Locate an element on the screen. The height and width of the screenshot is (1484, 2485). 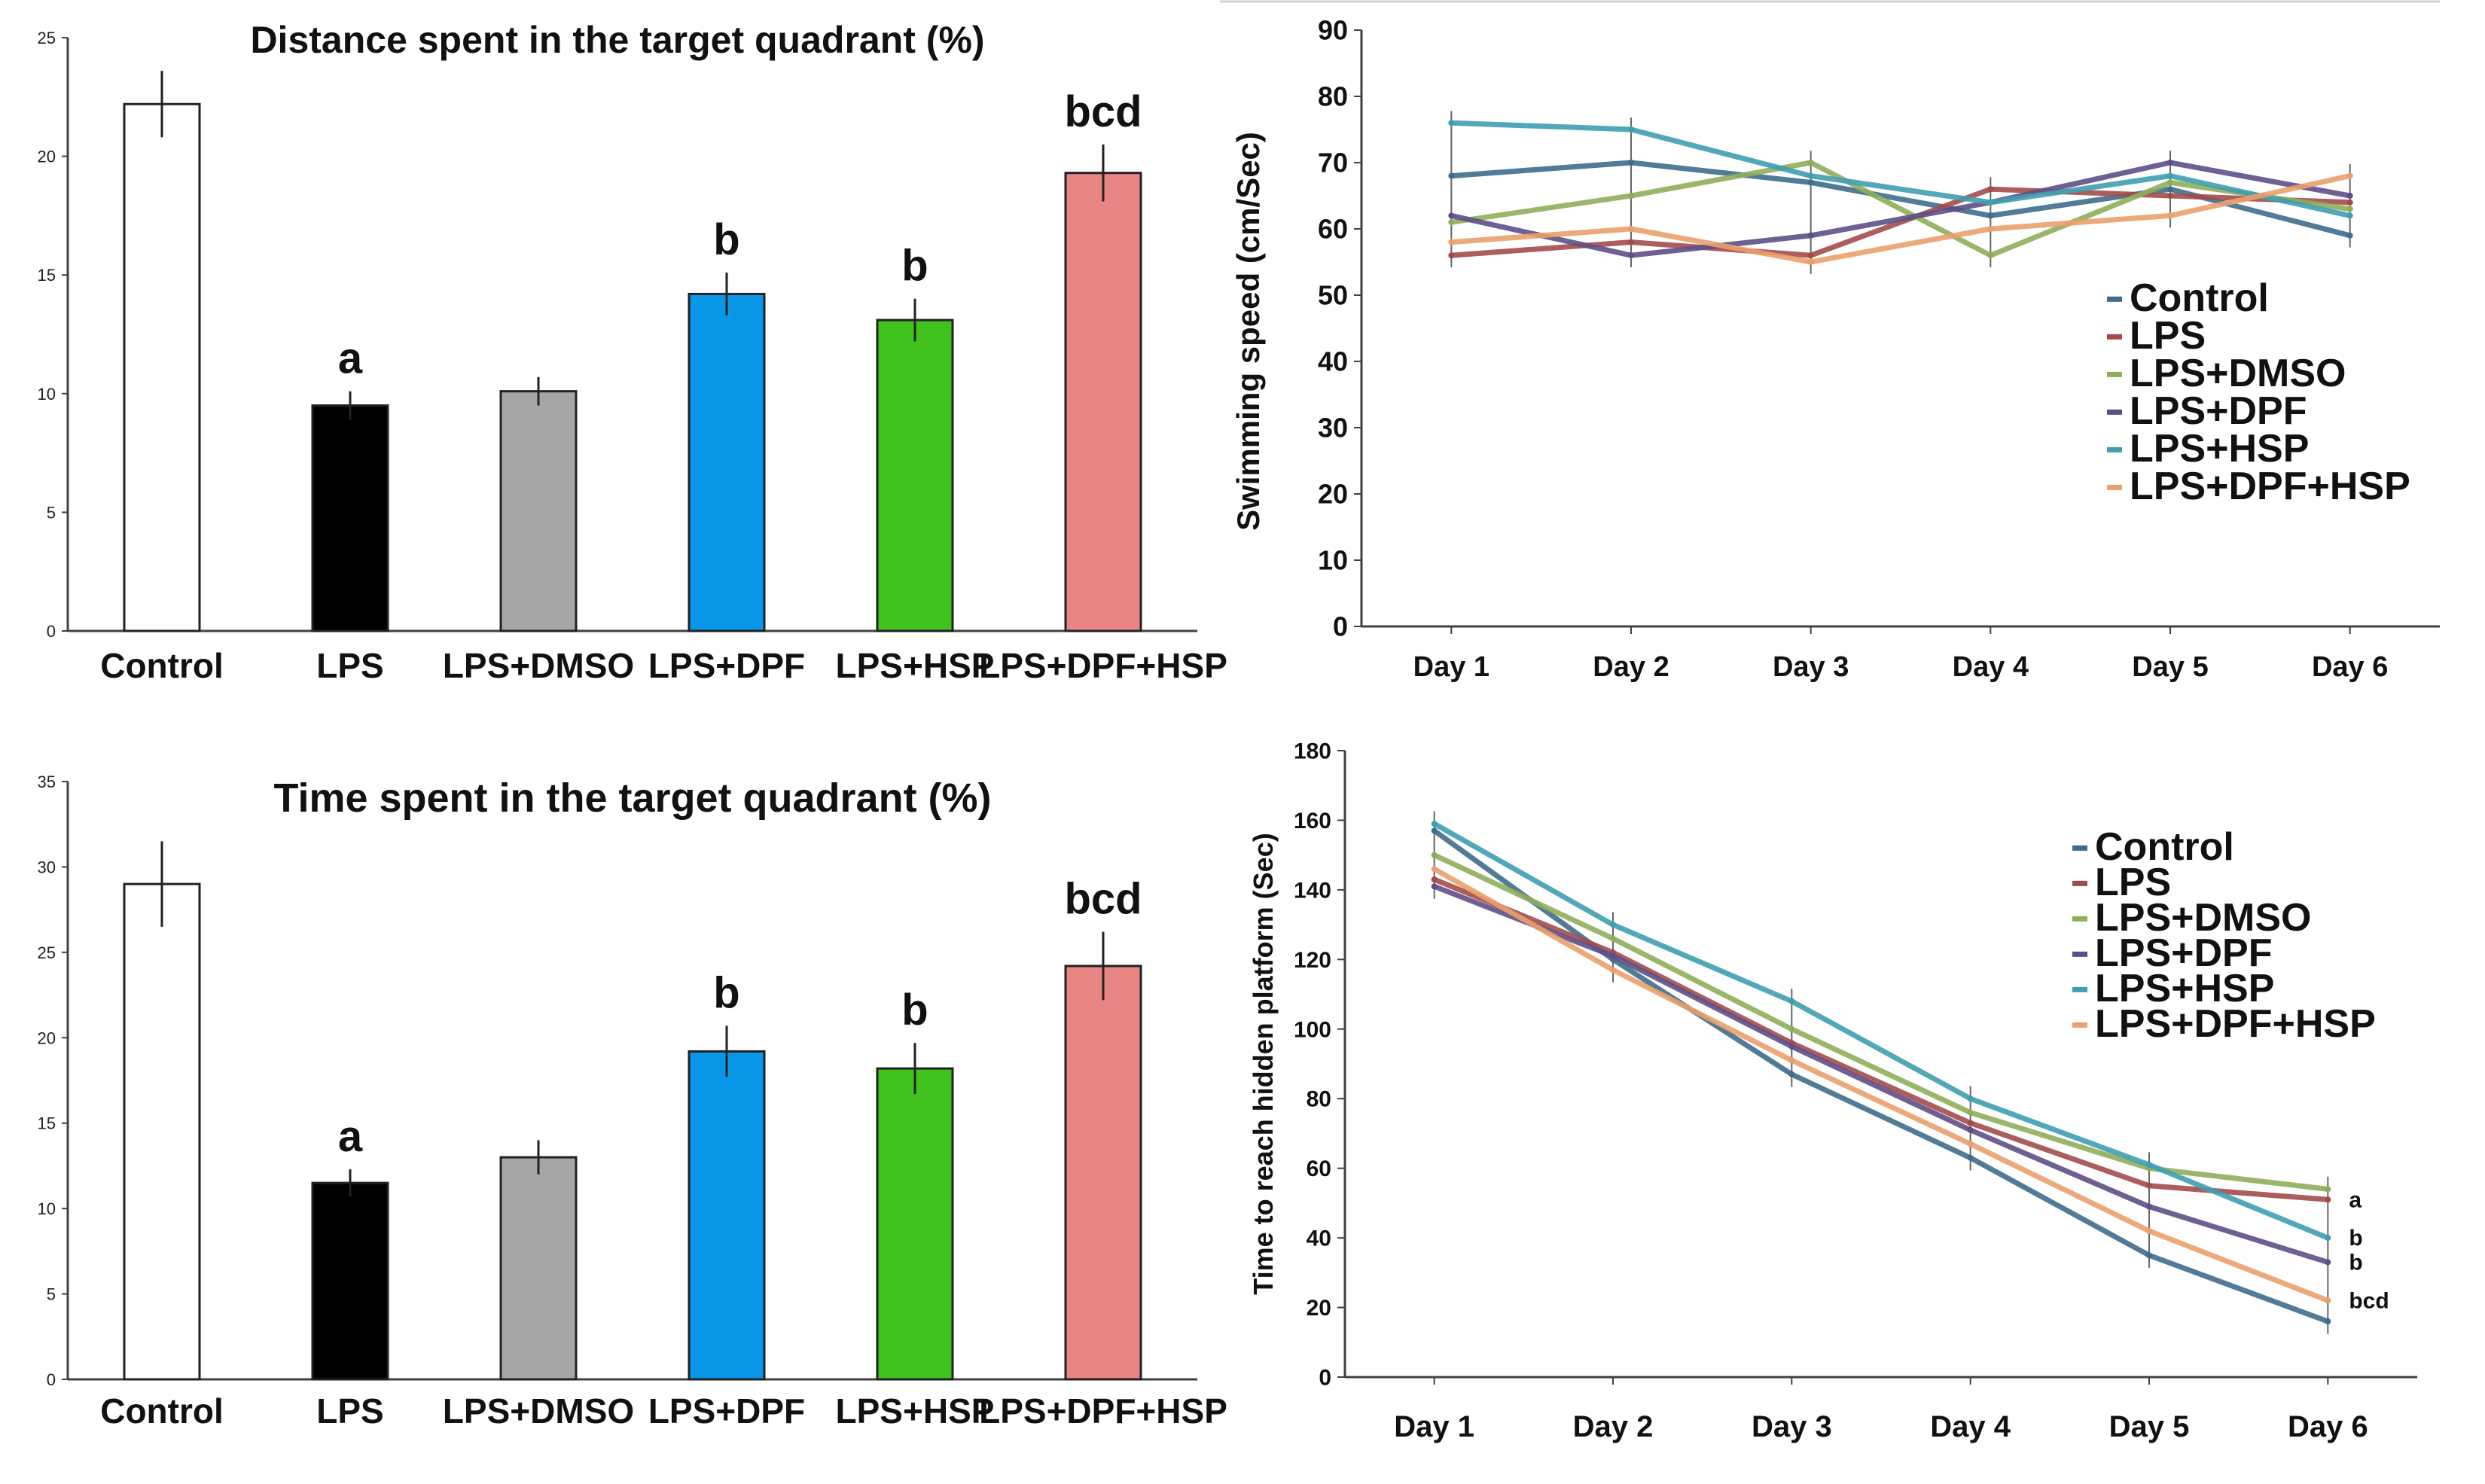
legend-label: LPS+DPF is located at coordinates (2218, 411).